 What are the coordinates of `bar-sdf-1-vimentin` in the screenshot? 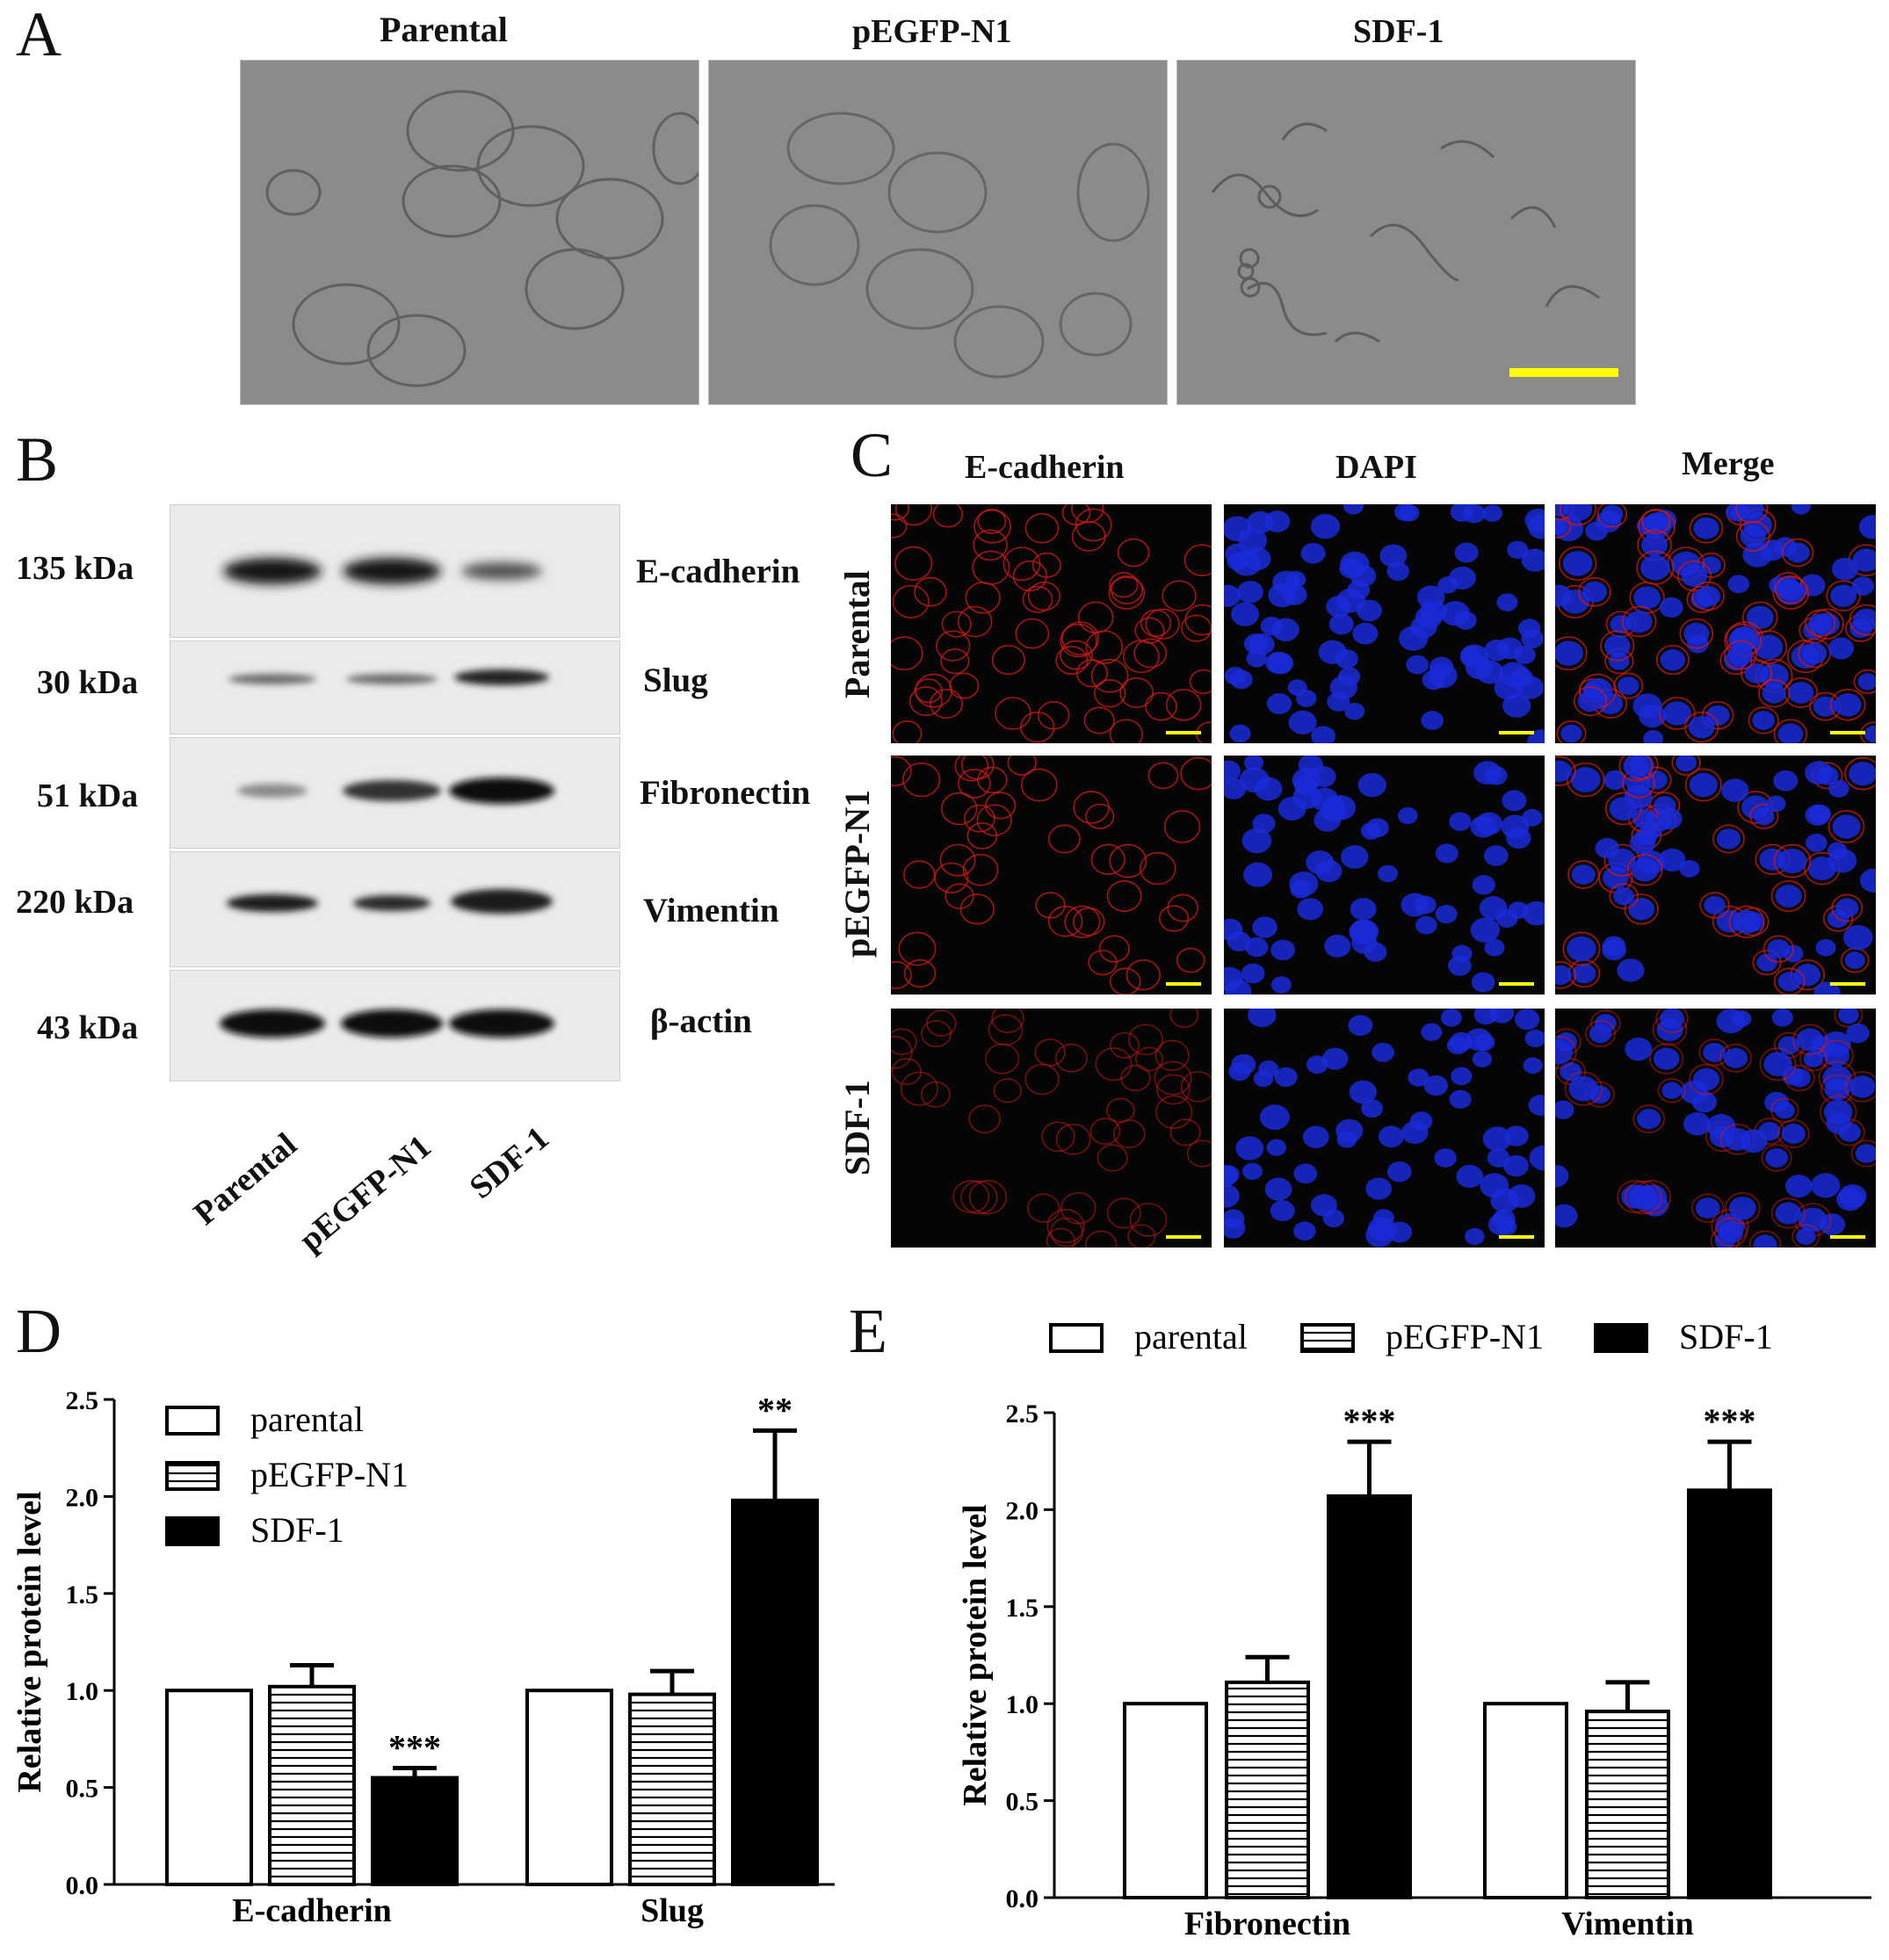 It's located at (1730, 1693).